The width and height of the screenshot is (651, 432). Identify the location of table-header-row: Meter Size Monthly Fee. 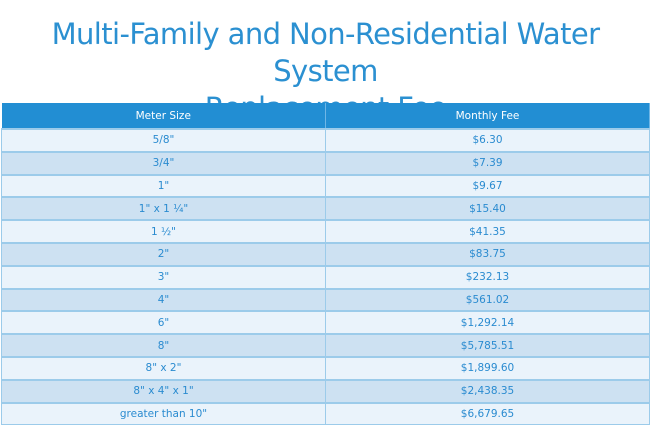
(325, 116).